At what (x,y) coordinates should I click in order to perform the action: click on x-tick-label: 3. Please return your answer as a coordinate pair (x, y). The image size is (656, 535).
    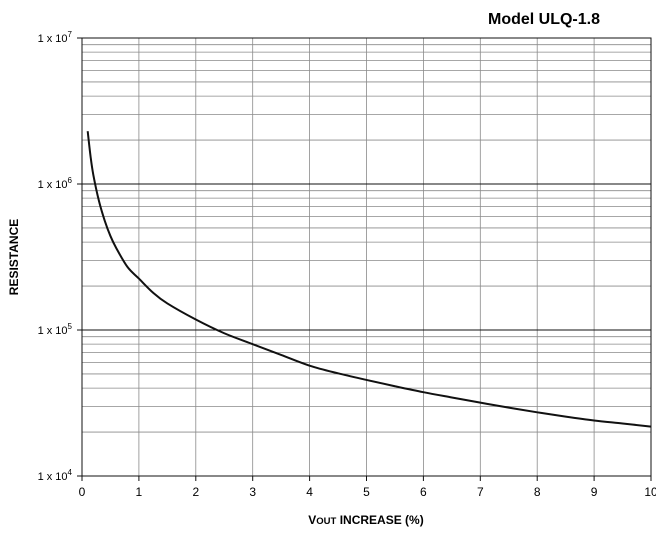
    Looking at the image, I should click on (252, 492).